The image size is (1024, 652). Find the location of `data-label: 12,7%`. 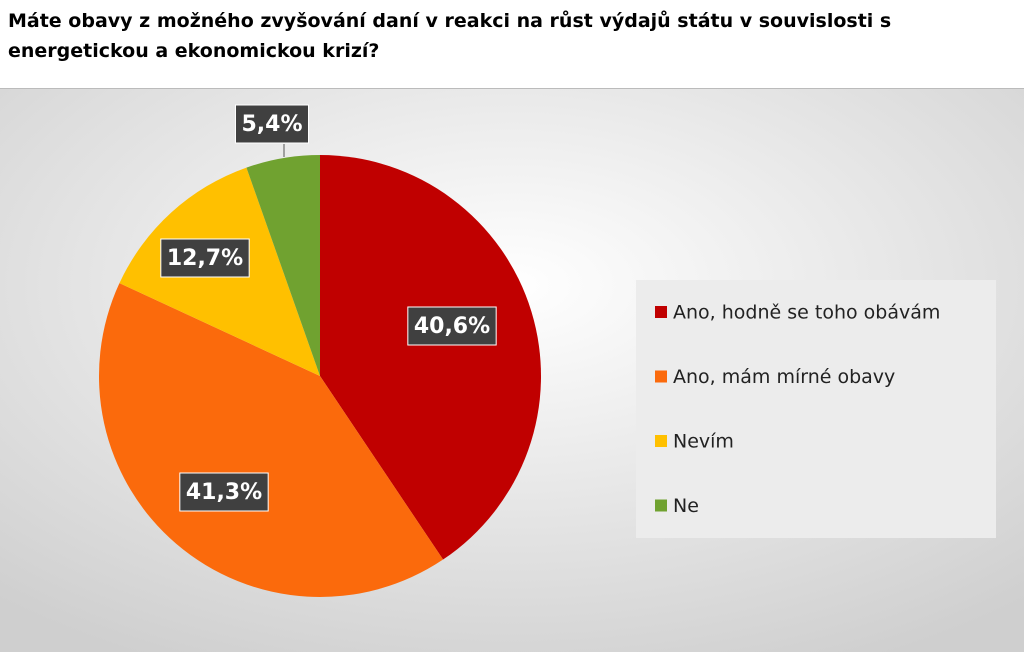

data-label: 12,7% is located at coordinates (205, 258).